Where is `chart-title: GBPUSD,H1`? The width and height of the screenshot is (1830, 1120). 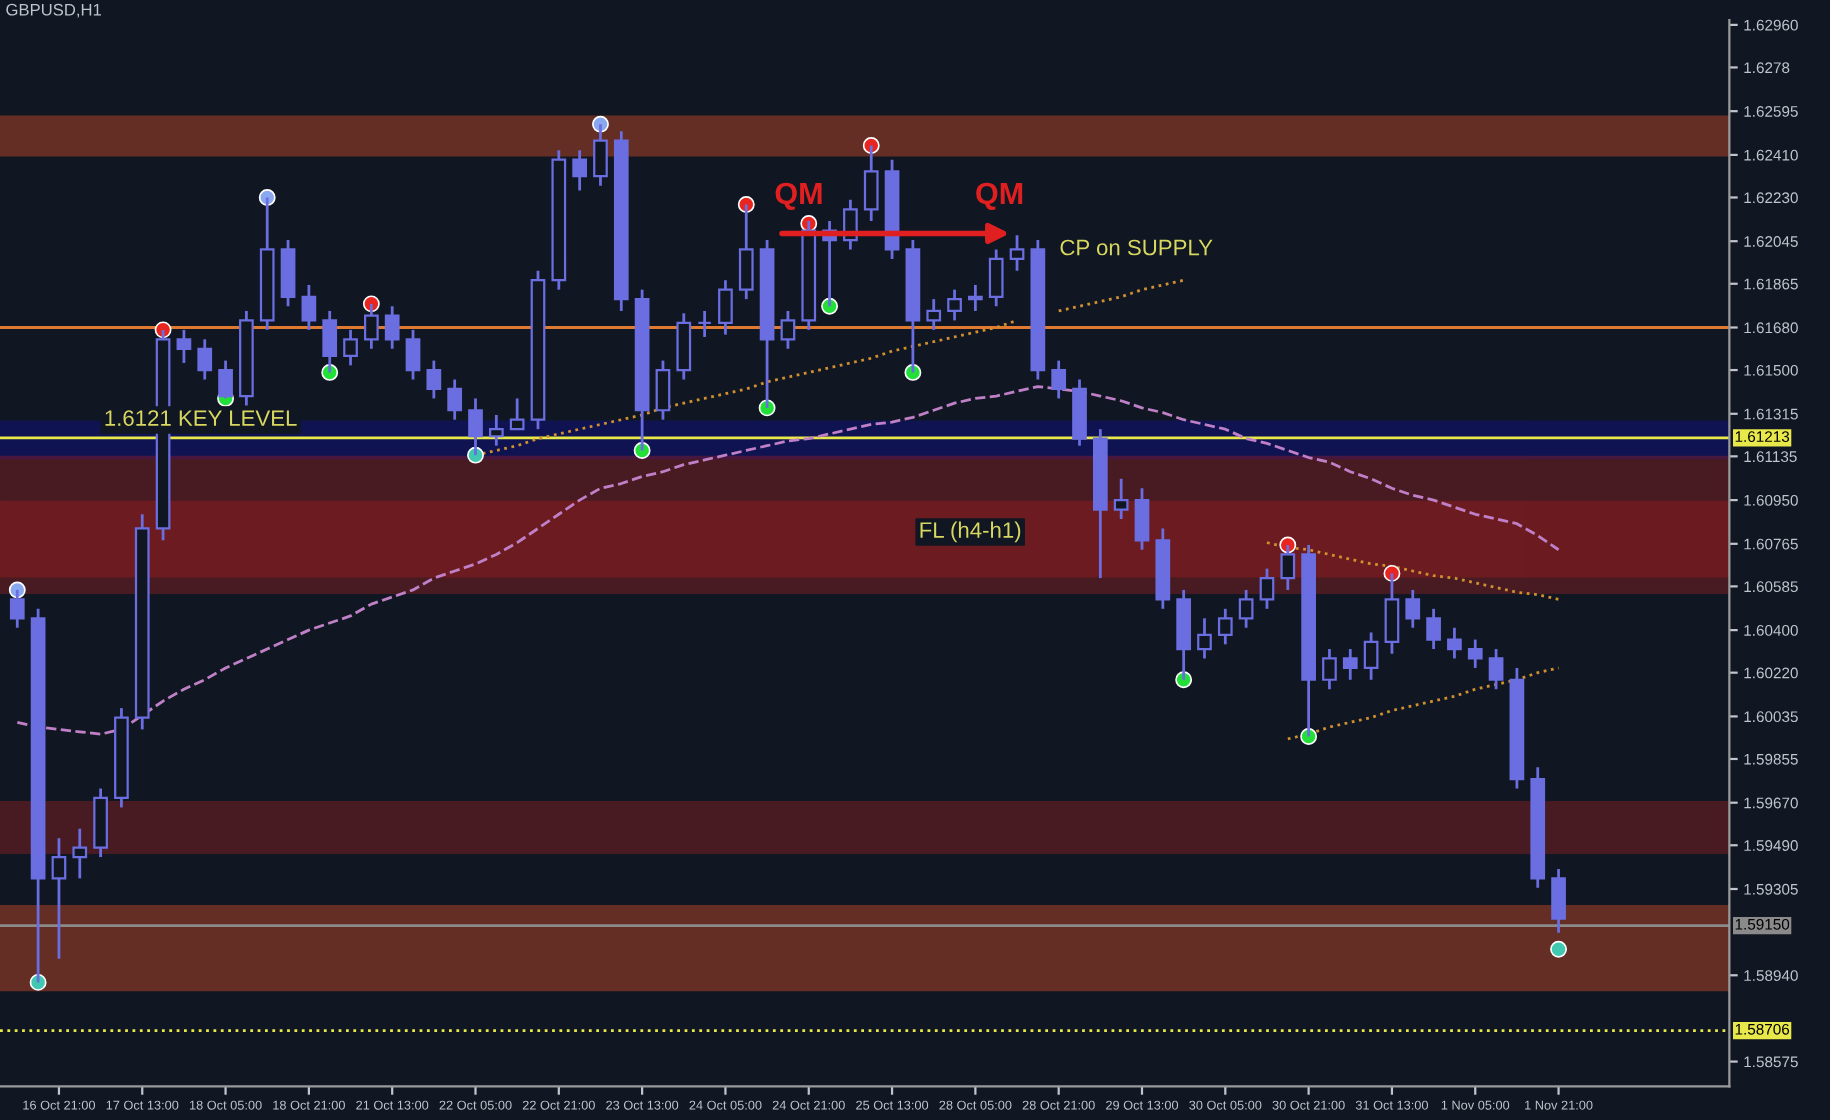
chart-title: GBPUSD,H1 is located at coordinates (53, 10).